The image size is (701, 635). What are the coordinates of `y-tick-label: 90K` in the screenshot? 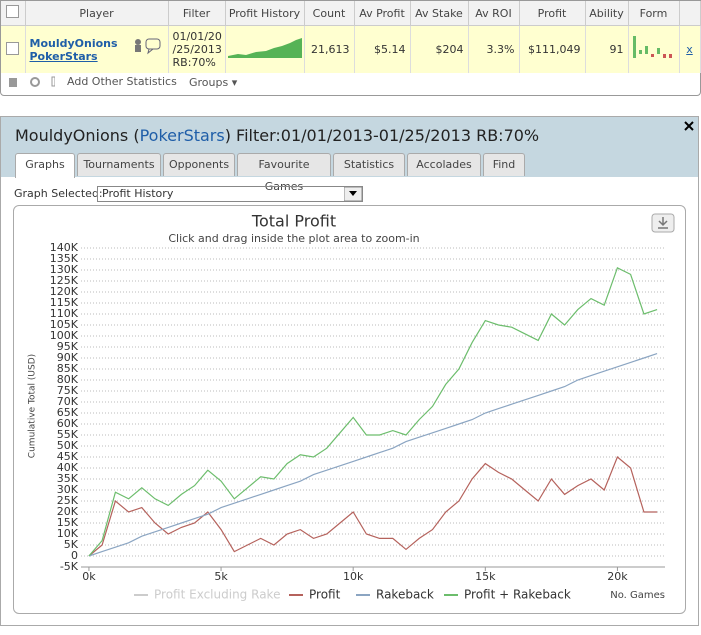 It's located at (68, 357).